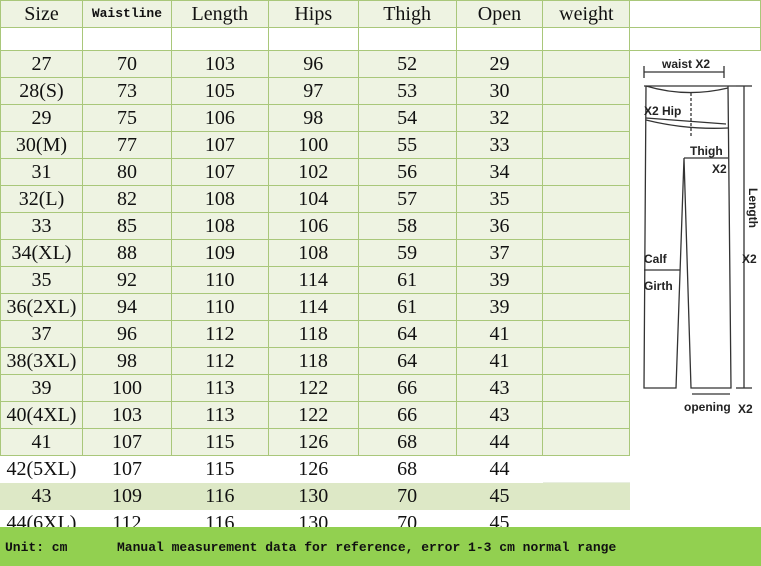 The height and width of the screenshot is (566, 761). Describe the element at coordinates (219, 280) in the screenshot. I see `cell-length: 110` at that location.